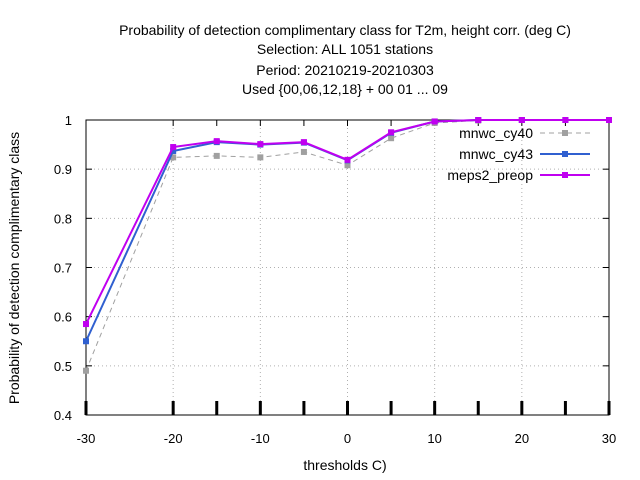  Describe the element at coordinates (345, 70) in the screenshot. I see `chart-title-line-3: Period: 20210219-20210303` at that location.